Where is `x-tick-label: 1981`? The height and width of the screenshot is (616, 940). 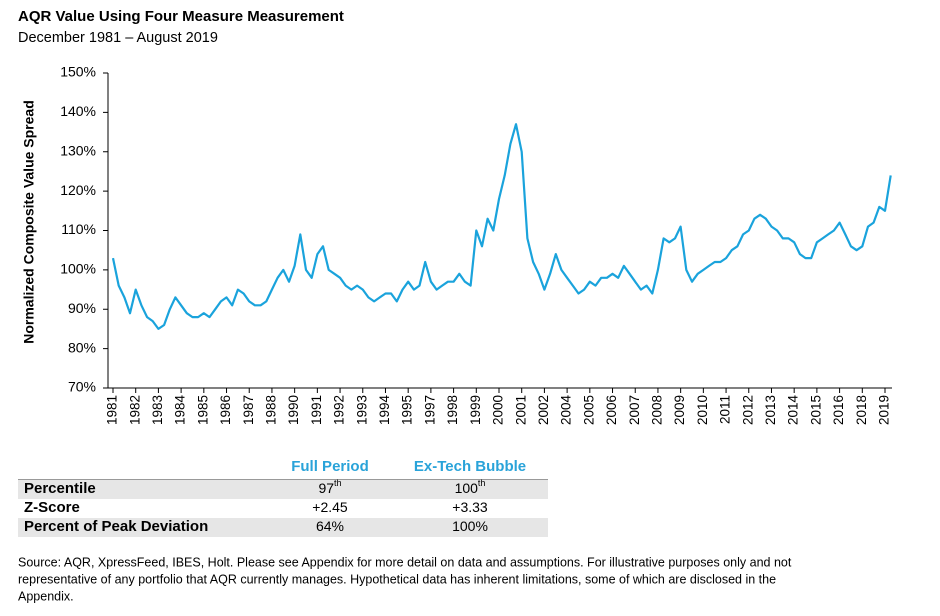
x-tick-label: 1981 is located at coordinates (112, 410).